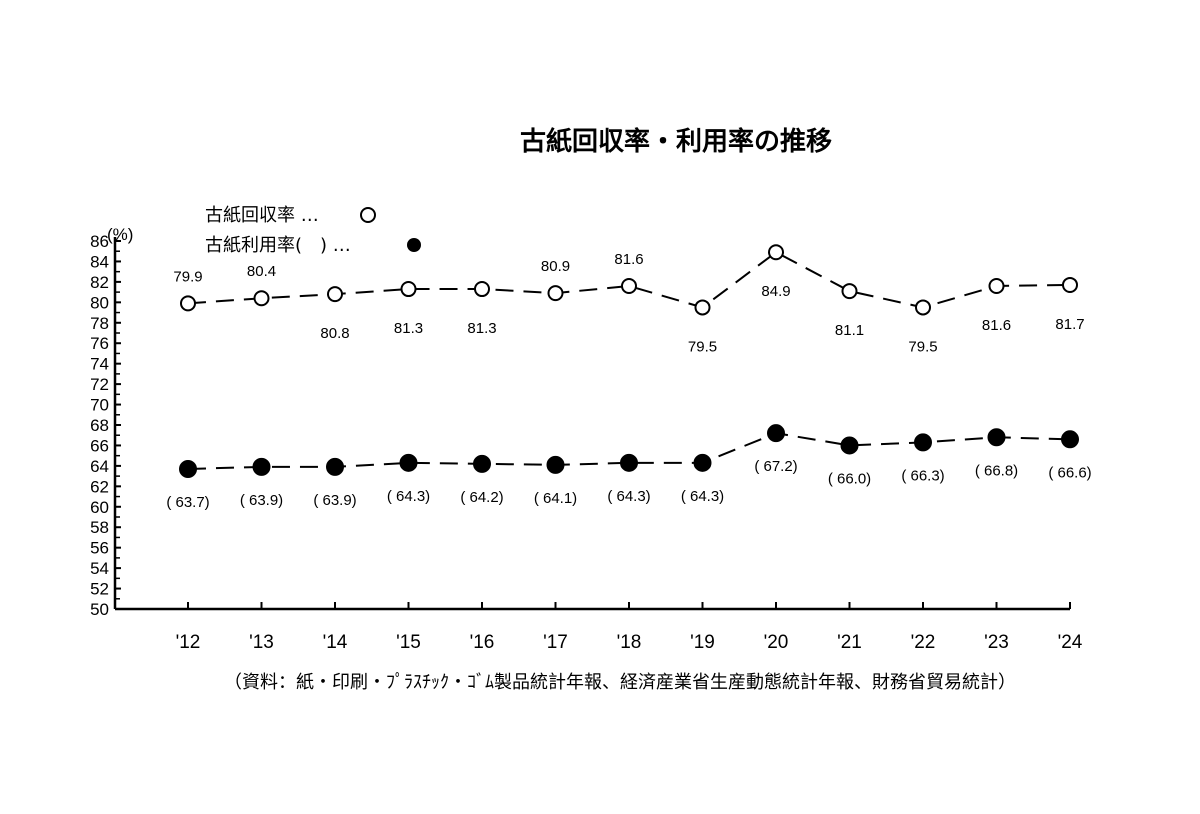  Describe the element at coordinates (99, 507) in the screenshot. I see `y-tick-label: 60` at that location.